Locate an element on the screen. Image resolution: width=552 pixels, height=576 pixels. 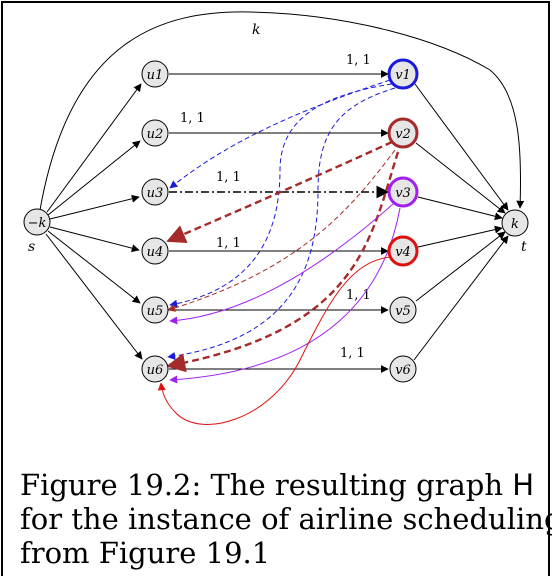
caption-line-1: Figure 19.2: The resulting graph H is located at coordinates (284, 485).